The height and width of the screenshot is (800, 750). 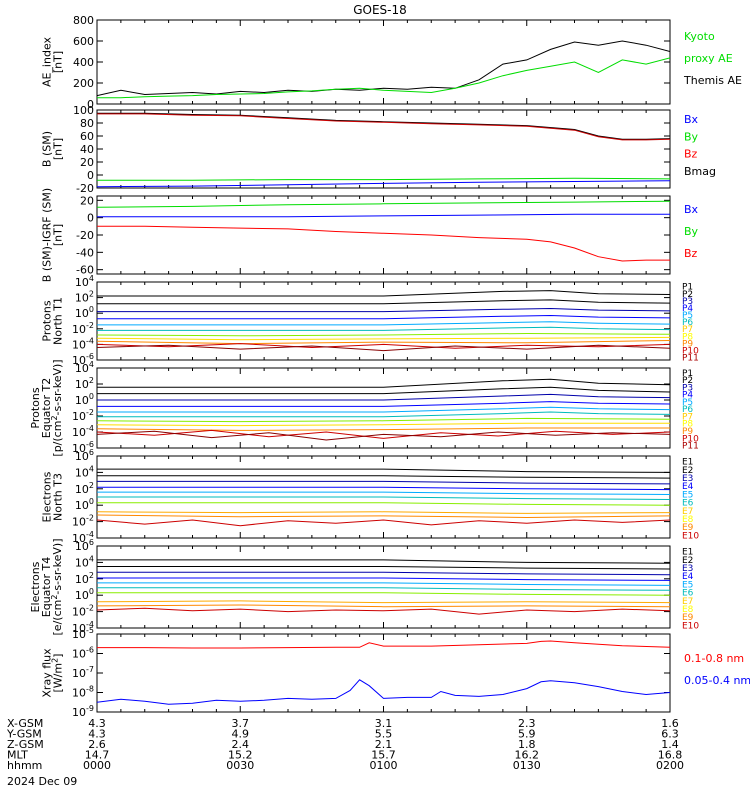 I want to click on x-axis-value: 16.2, so click(x=527, y=755).